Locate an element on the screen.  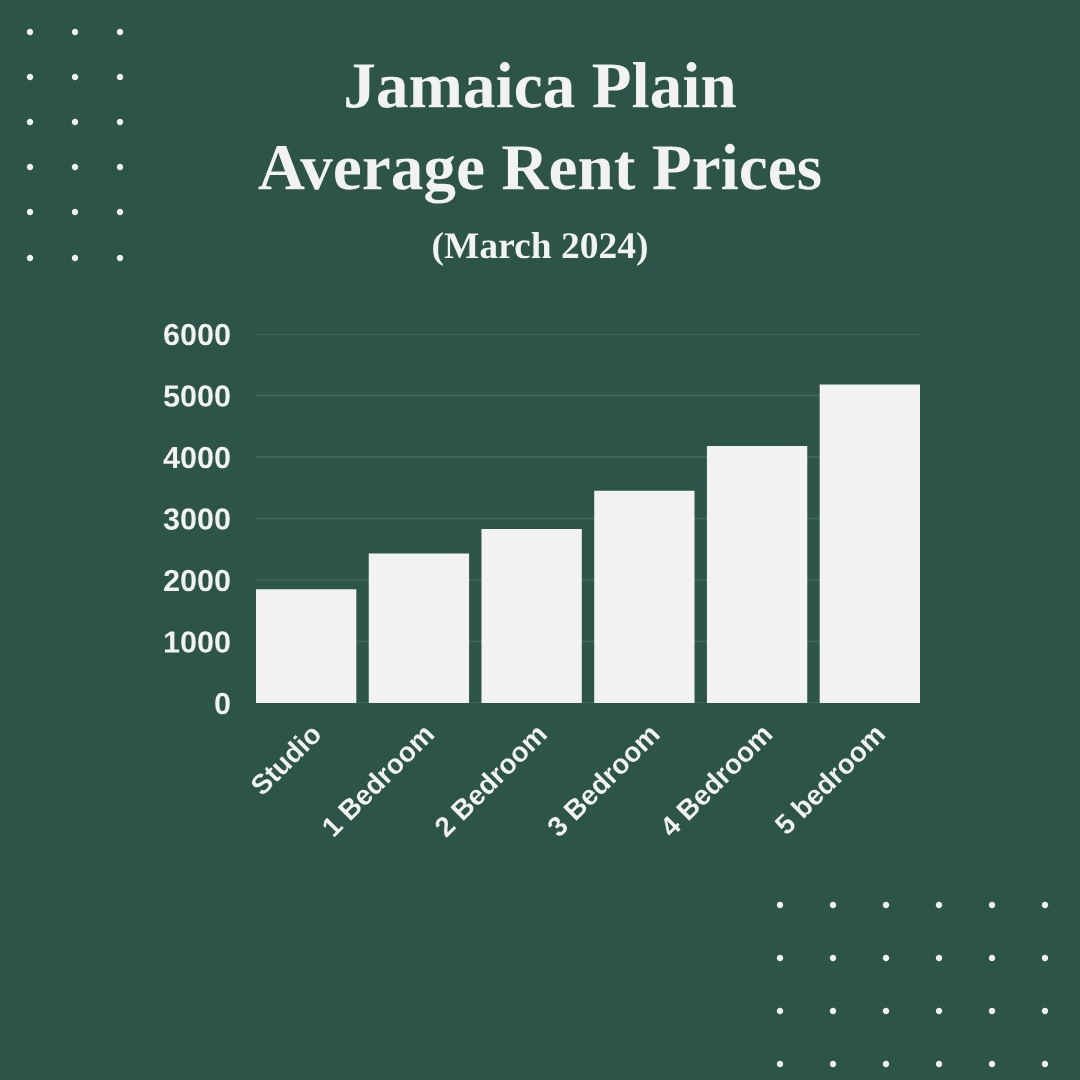
y-tick-label: 1000 is located at coordinates (197, 642).